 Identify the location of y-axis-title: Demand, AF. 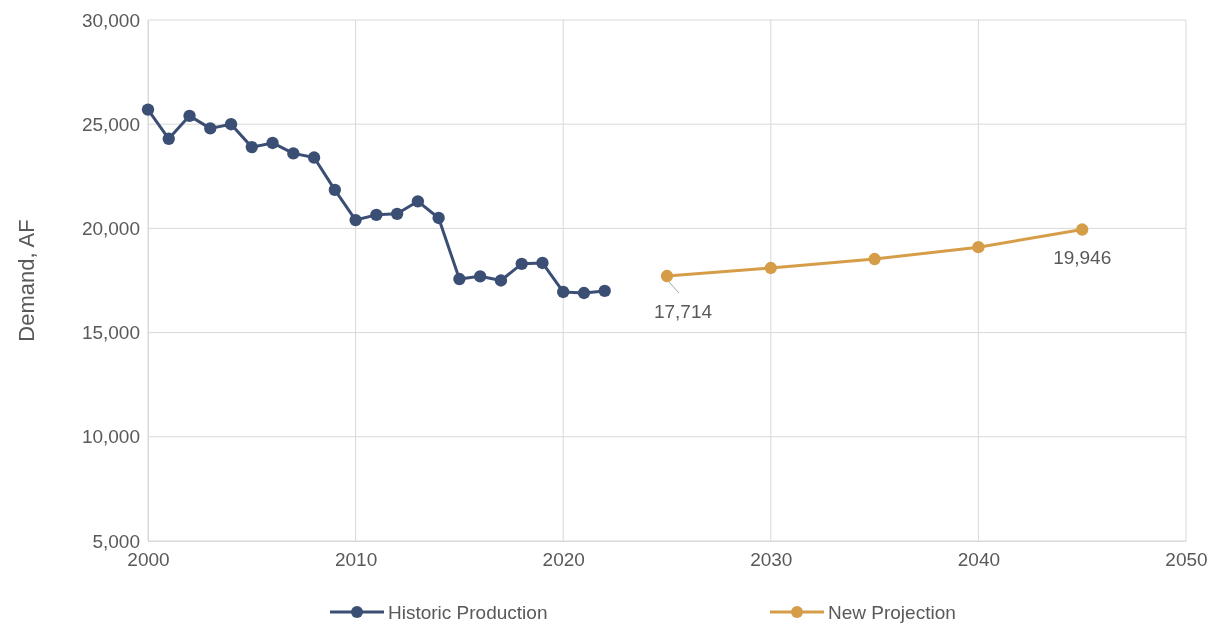
(26, 280).